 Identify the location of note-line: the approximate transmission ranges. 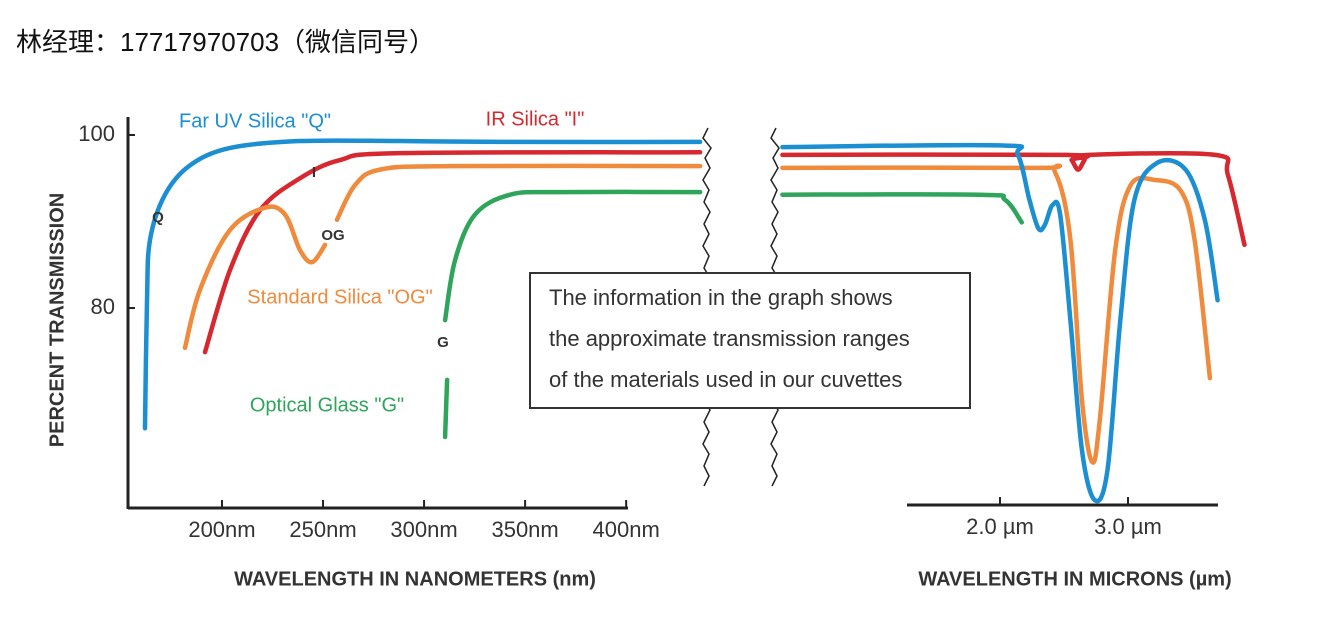
(729, 338).